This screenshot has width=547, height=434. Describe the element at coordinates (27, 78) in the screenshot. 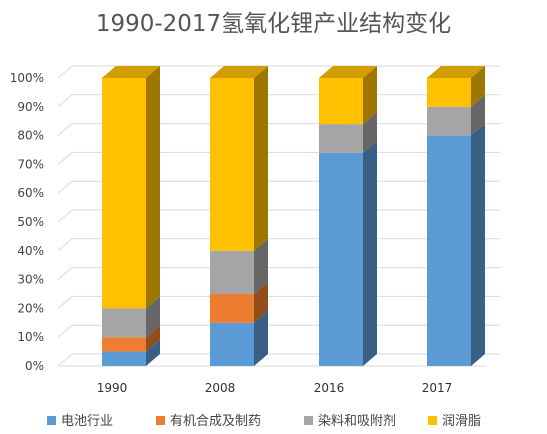

I see `y-tick-label: 100%` at that location.